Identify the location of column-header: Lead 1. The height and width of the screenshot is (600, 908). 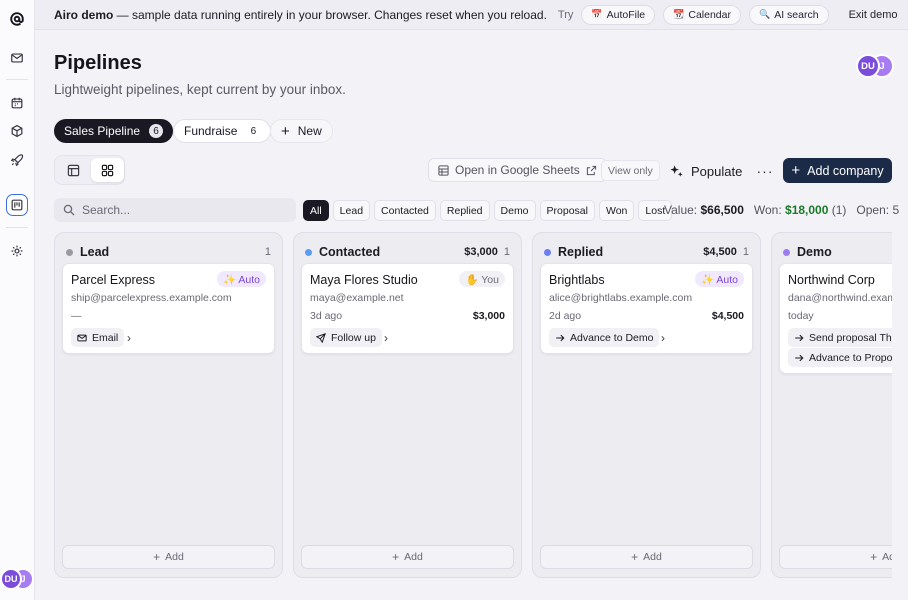
(168, 252).